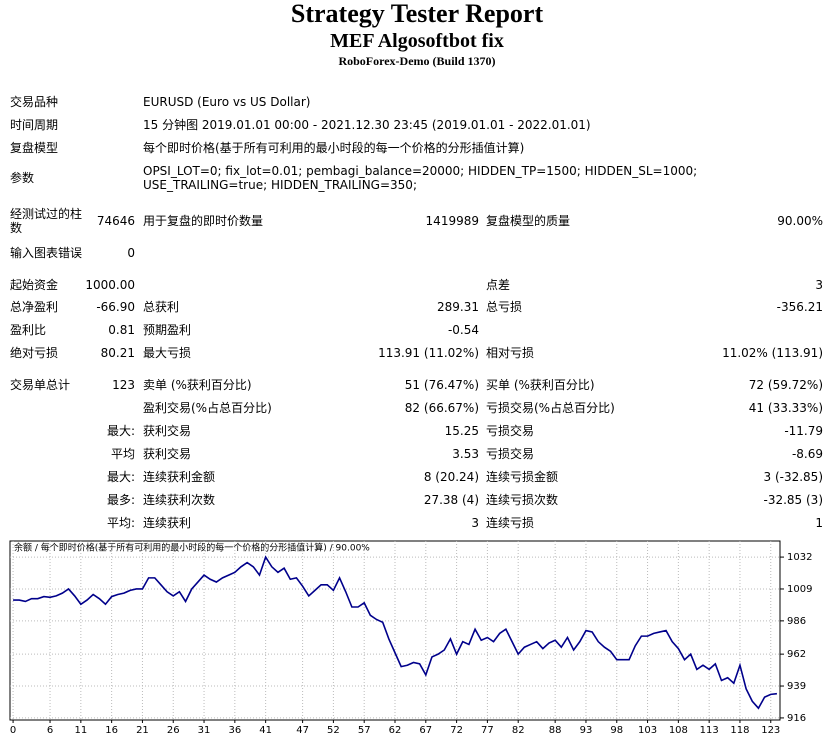 This screenshot has width=838, height=737. What do you see at coordinates (207, 408) in the screenshot?
I see `stat-label: 盈利交易(%占总百分比)` at bounding box center [207, 408].